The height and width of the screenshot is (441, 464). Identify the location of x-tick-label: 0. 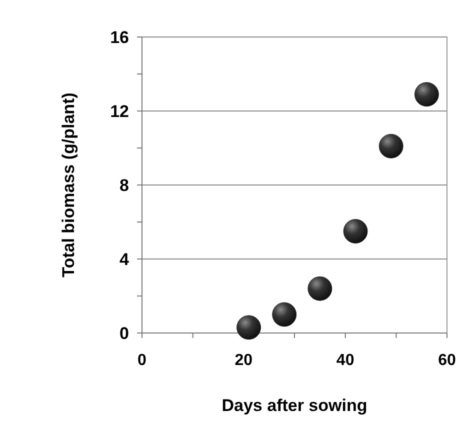
(142, 360).